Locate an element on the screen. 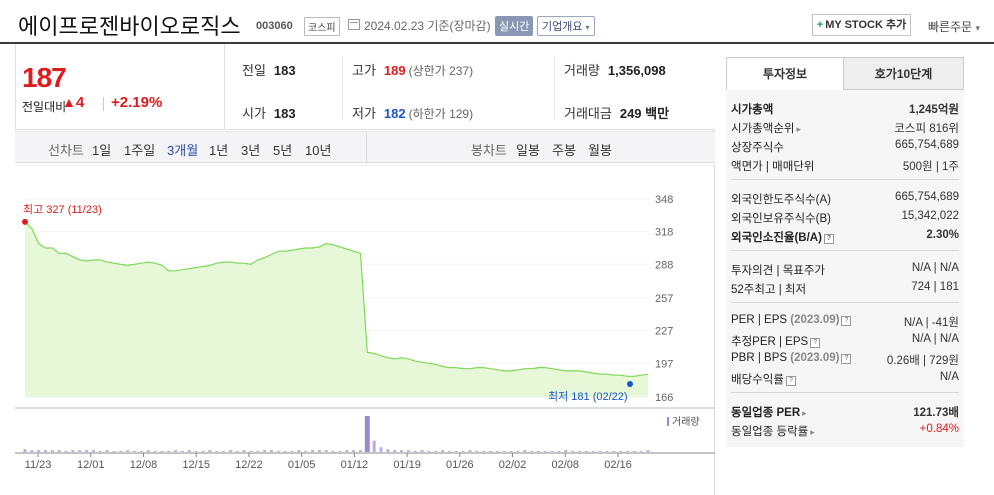  tab-period-10y: 10년 is located at coordinates (318, 150).